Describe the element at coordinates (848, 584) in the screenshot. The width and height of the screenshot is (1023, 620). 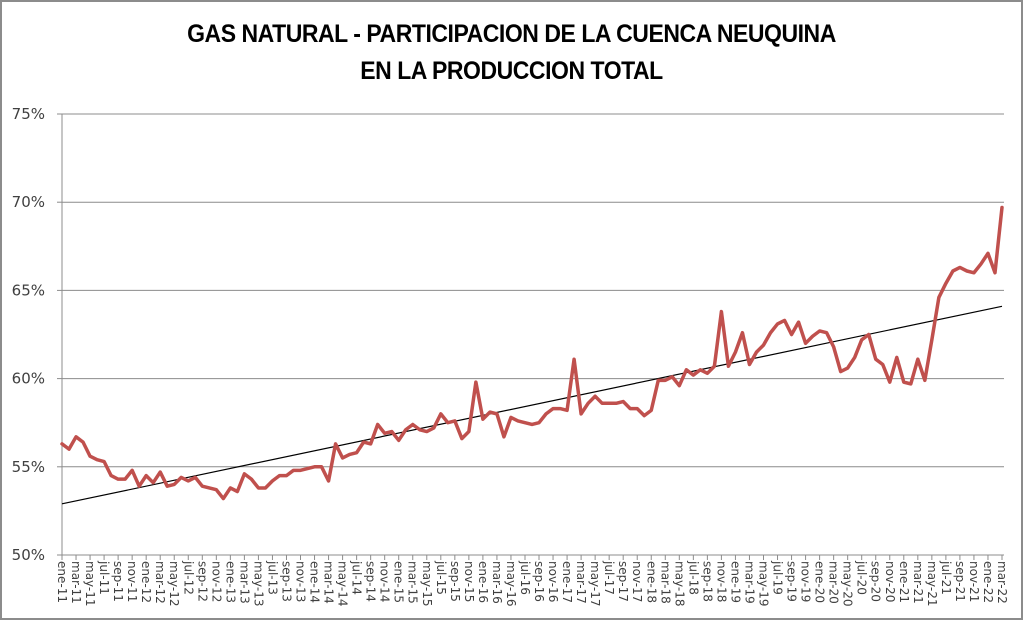
I see `x-tick-label: may-20` at that location.